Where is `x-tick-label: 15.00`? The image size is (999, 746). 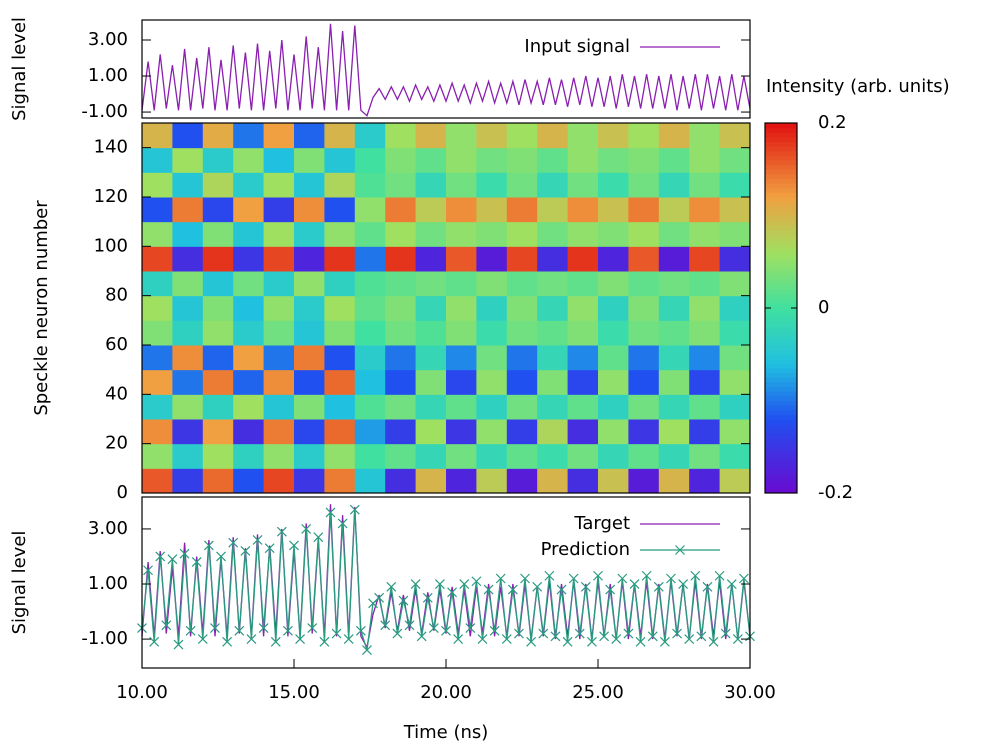 x-tick-label: 15.00 is located at coordinates (294, 692).